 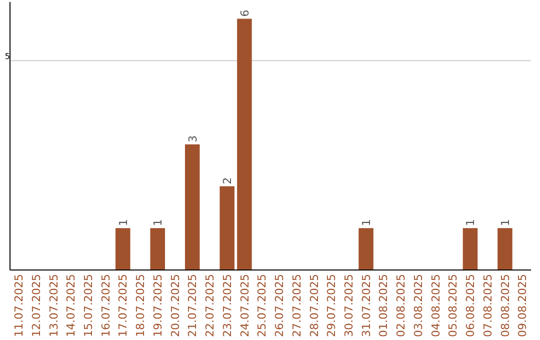 I want to click on x-tick-label: 06.08.2025, so click(x=471, y=305).